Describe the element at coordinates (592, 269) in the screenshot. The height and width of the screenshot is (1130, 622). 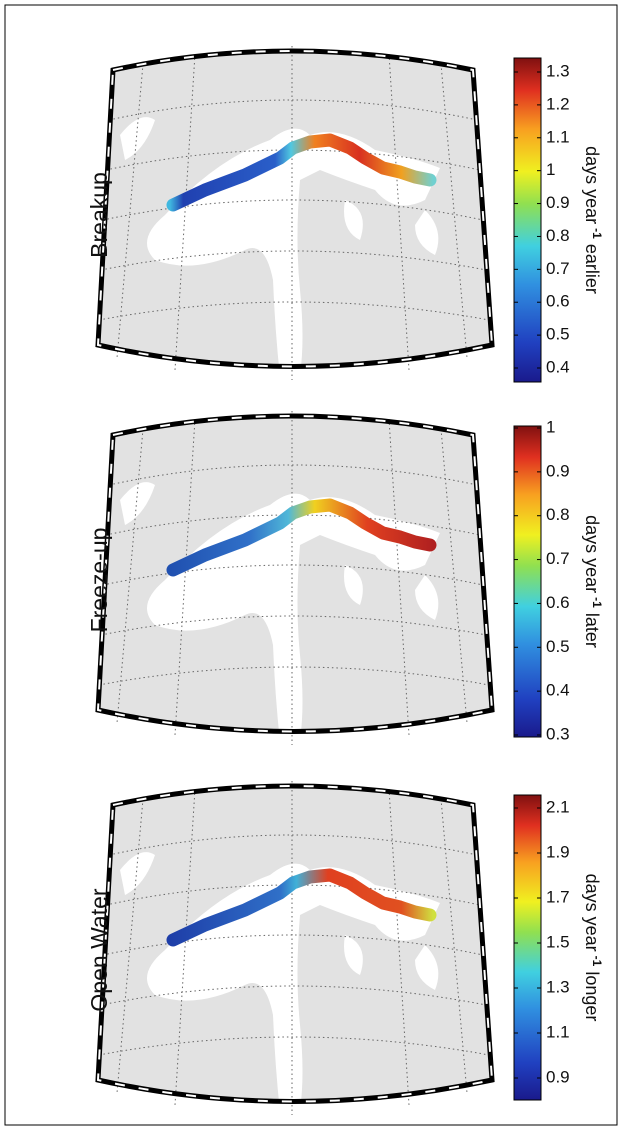
I see `label-suffix: earlier` at that location.